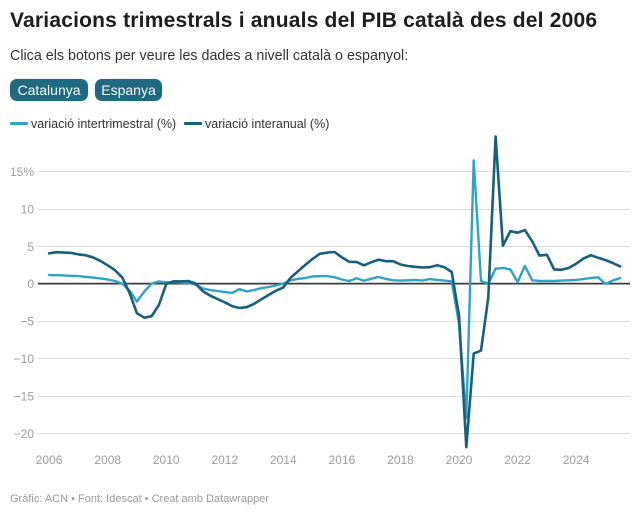  I want to click on svg-text: 2008, so click(107, 460).